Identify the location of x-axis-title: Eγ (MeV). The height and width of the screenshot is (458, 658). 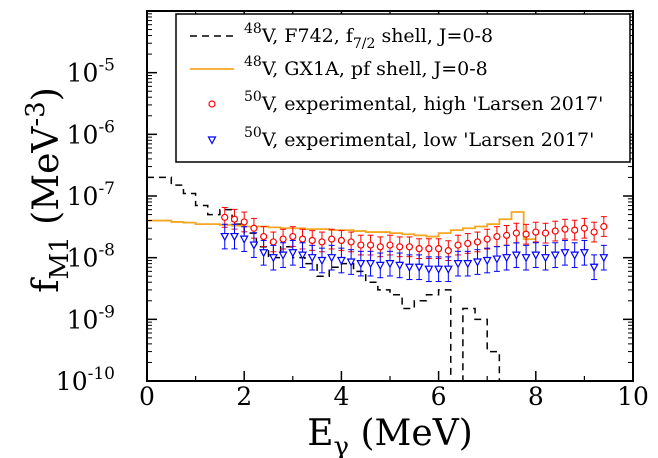
(390, 435).